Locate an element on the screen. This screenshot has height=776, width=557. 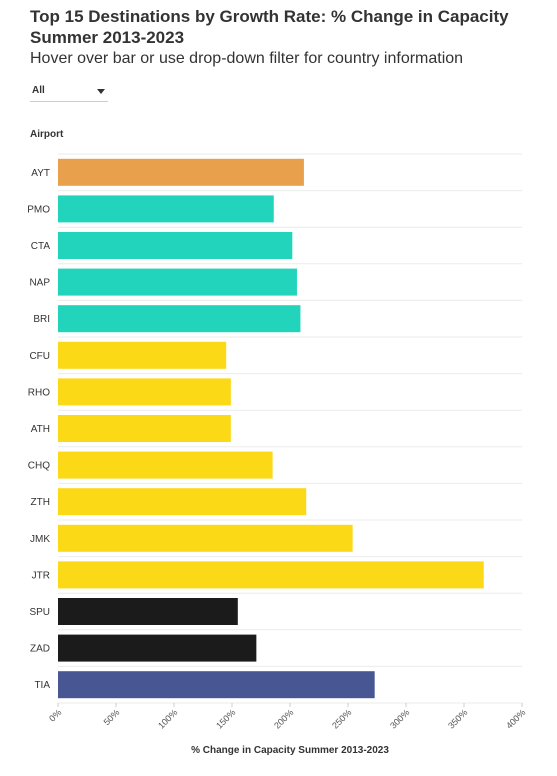
x-tick-label: 0% is located at coordinates (55, 715).